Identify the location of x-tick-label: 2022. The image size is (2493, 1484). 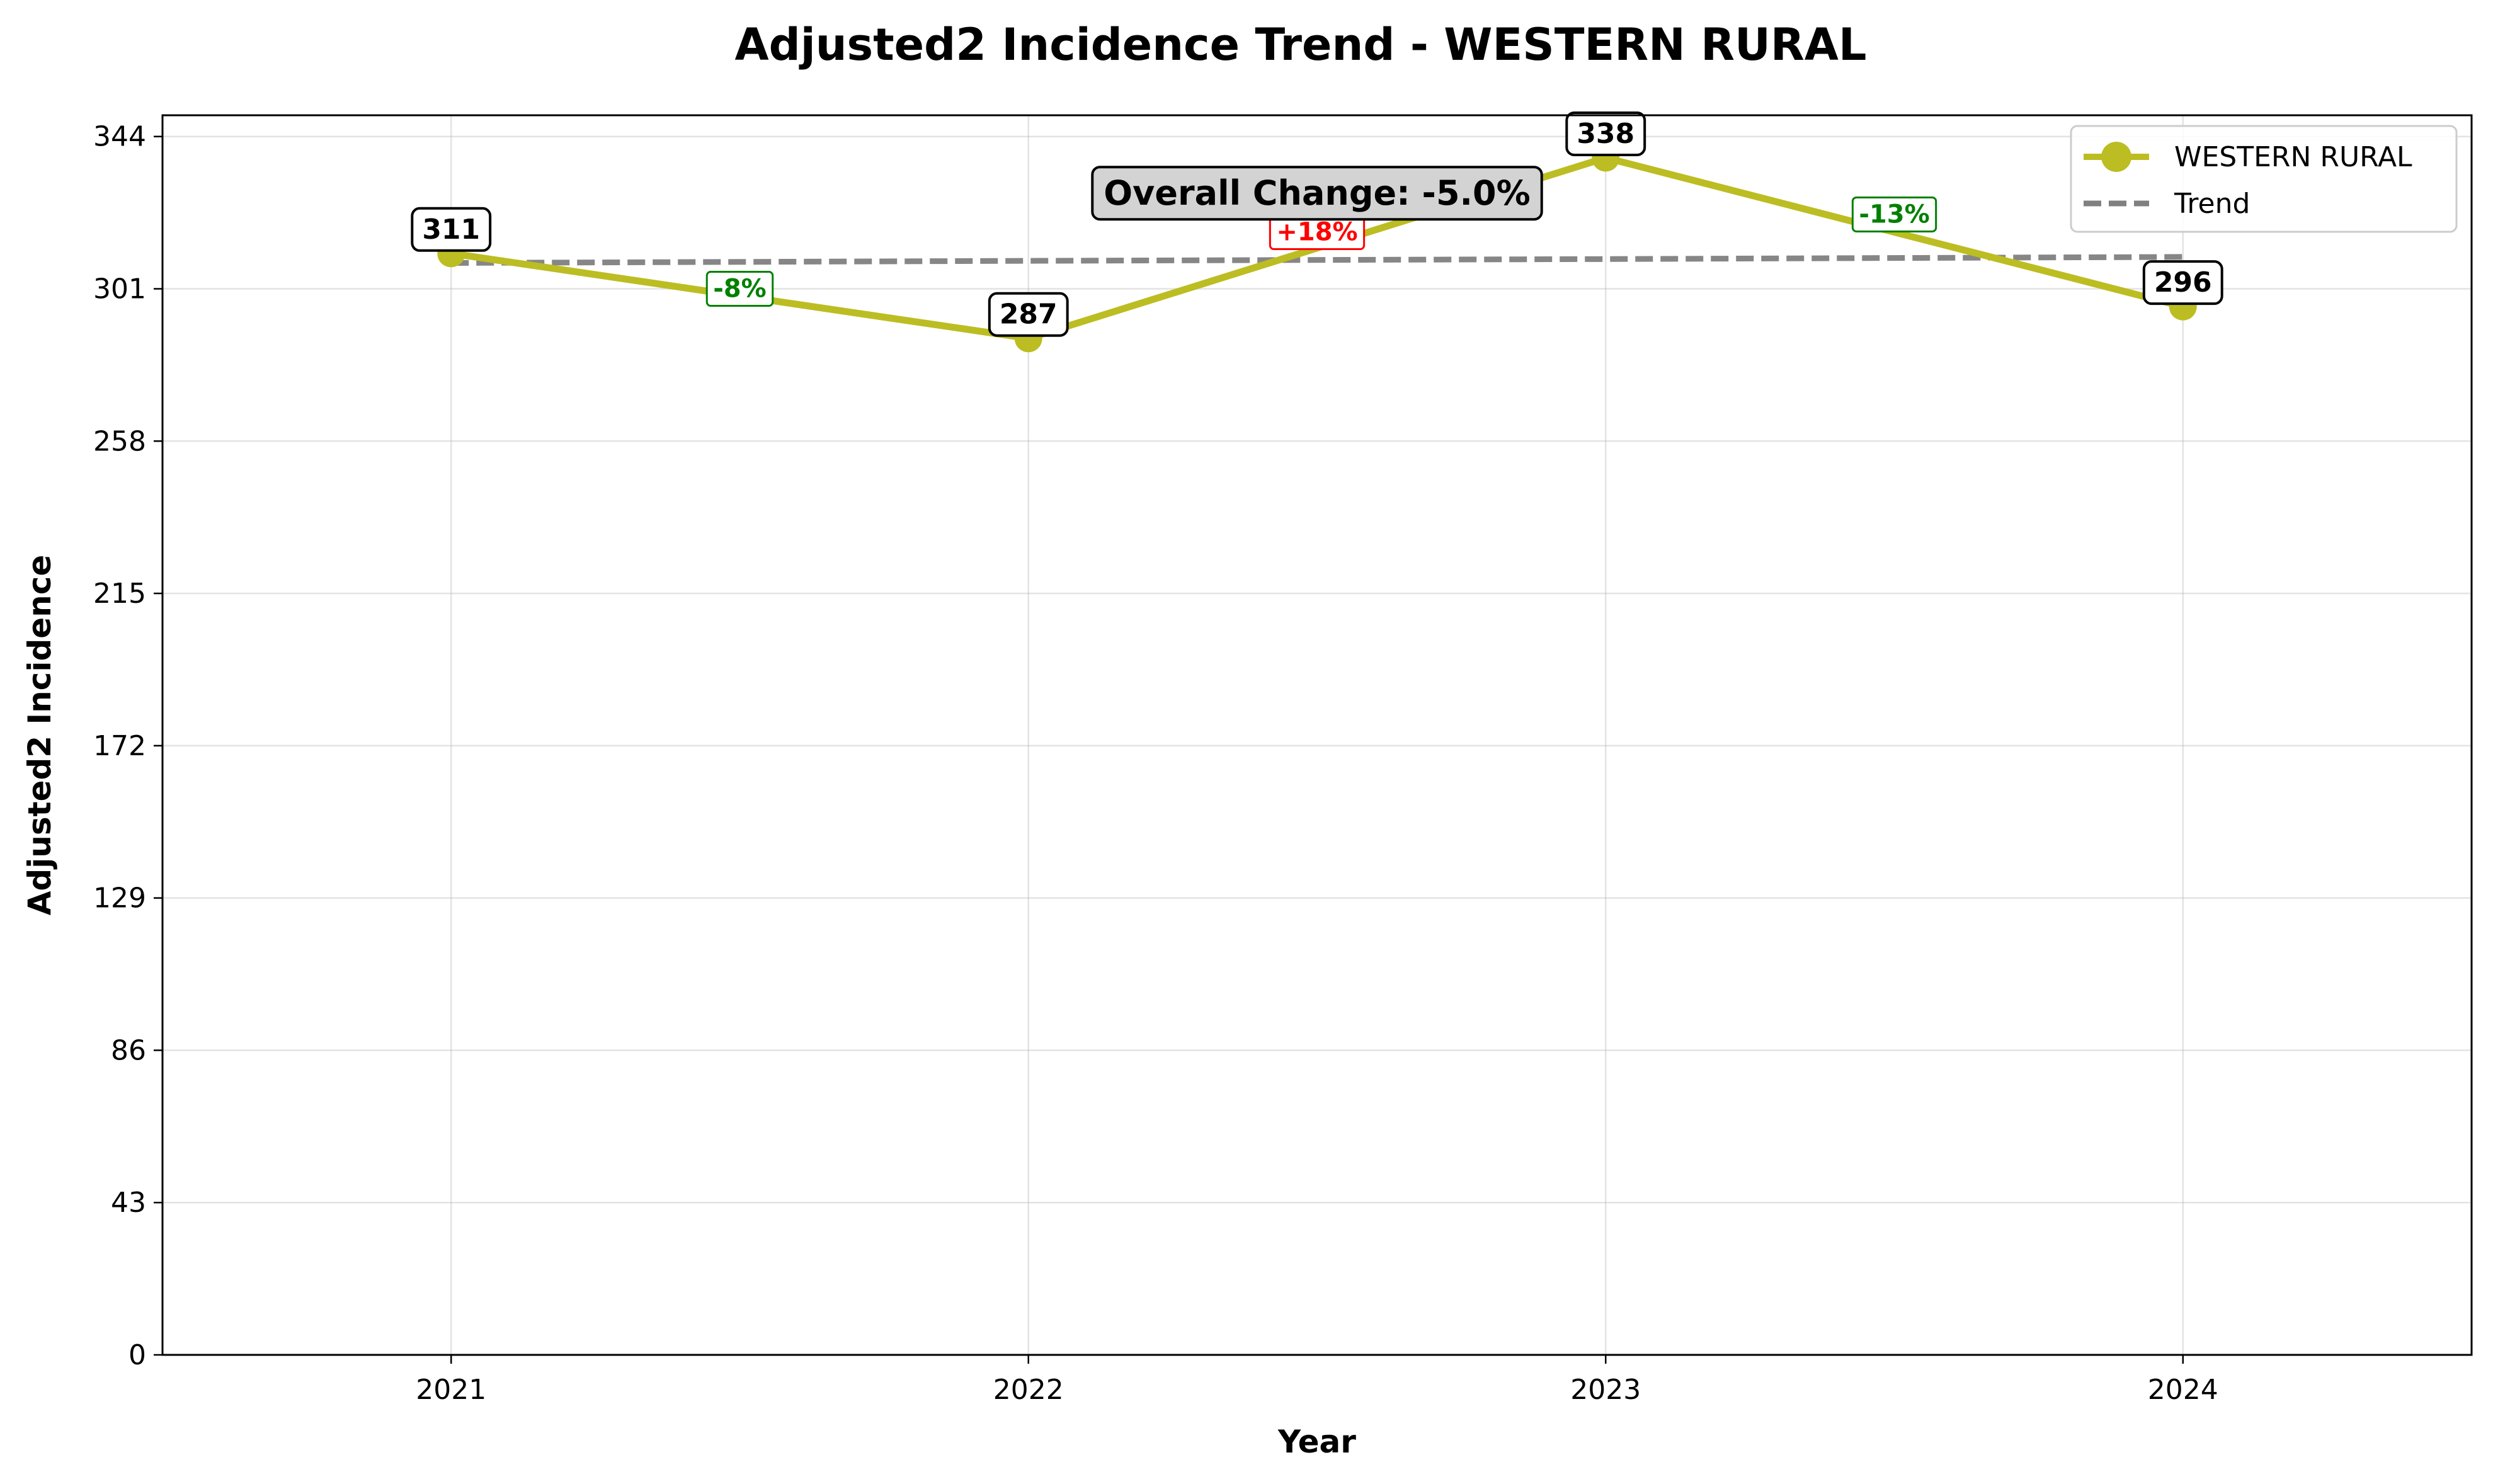
(1028, 1390).